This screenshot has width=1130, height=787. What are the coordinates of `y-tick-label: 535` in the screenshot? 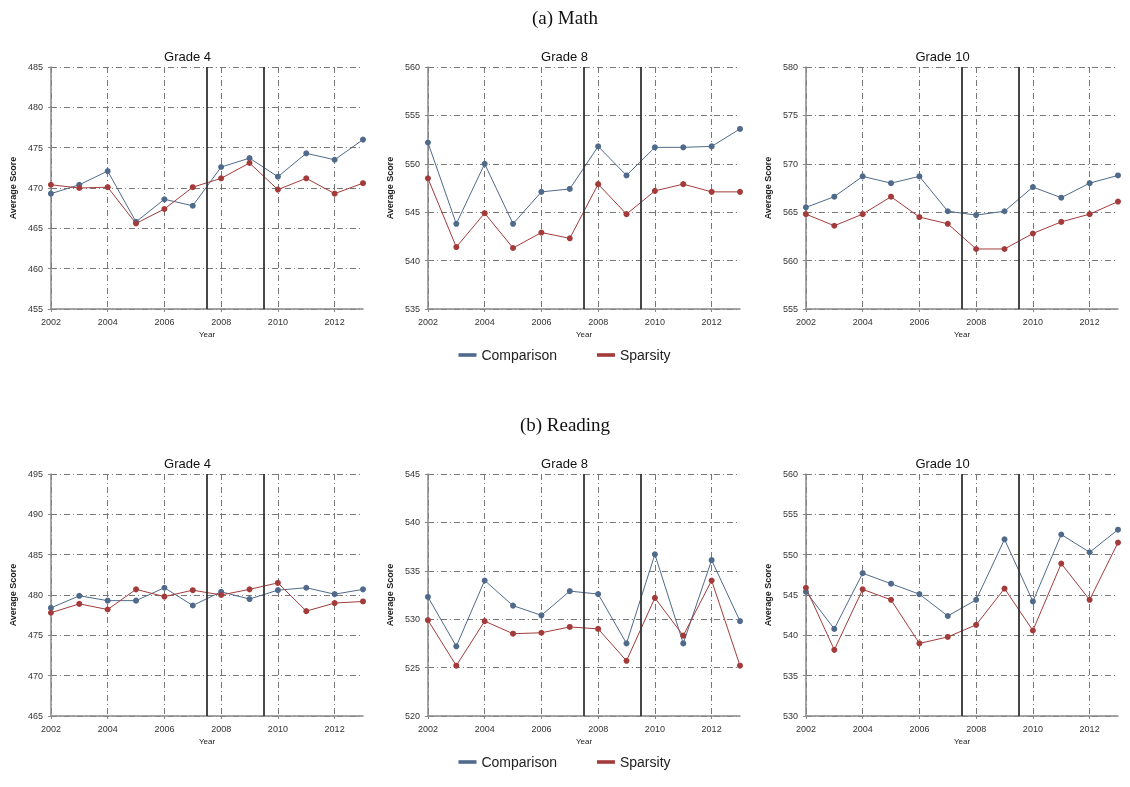 It's located at (412, 309).